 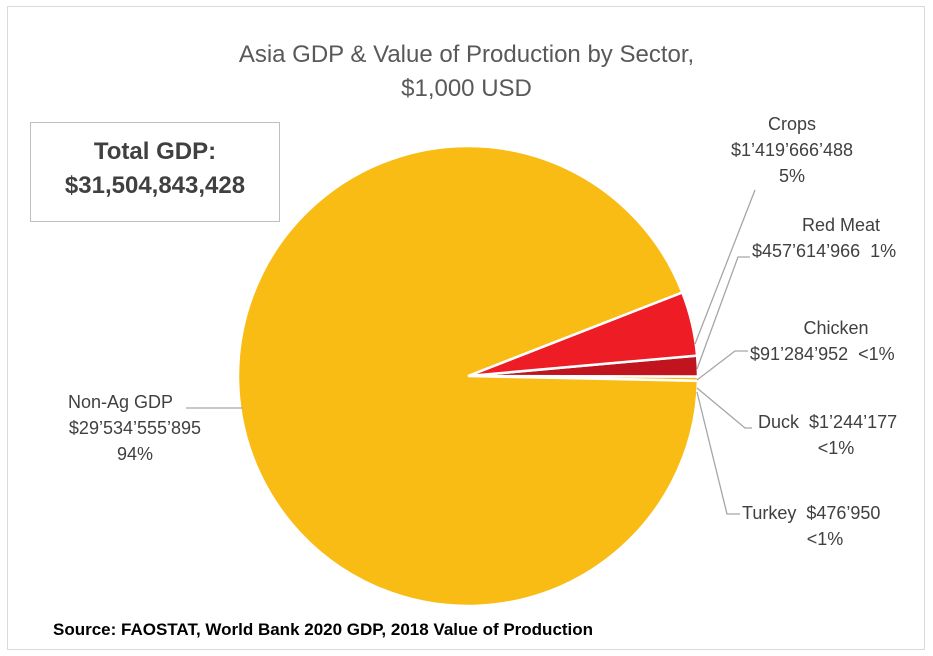 I want to click on data-label-chicken: Chicken $91’284’952 <1%, so click(x=836, y=341).